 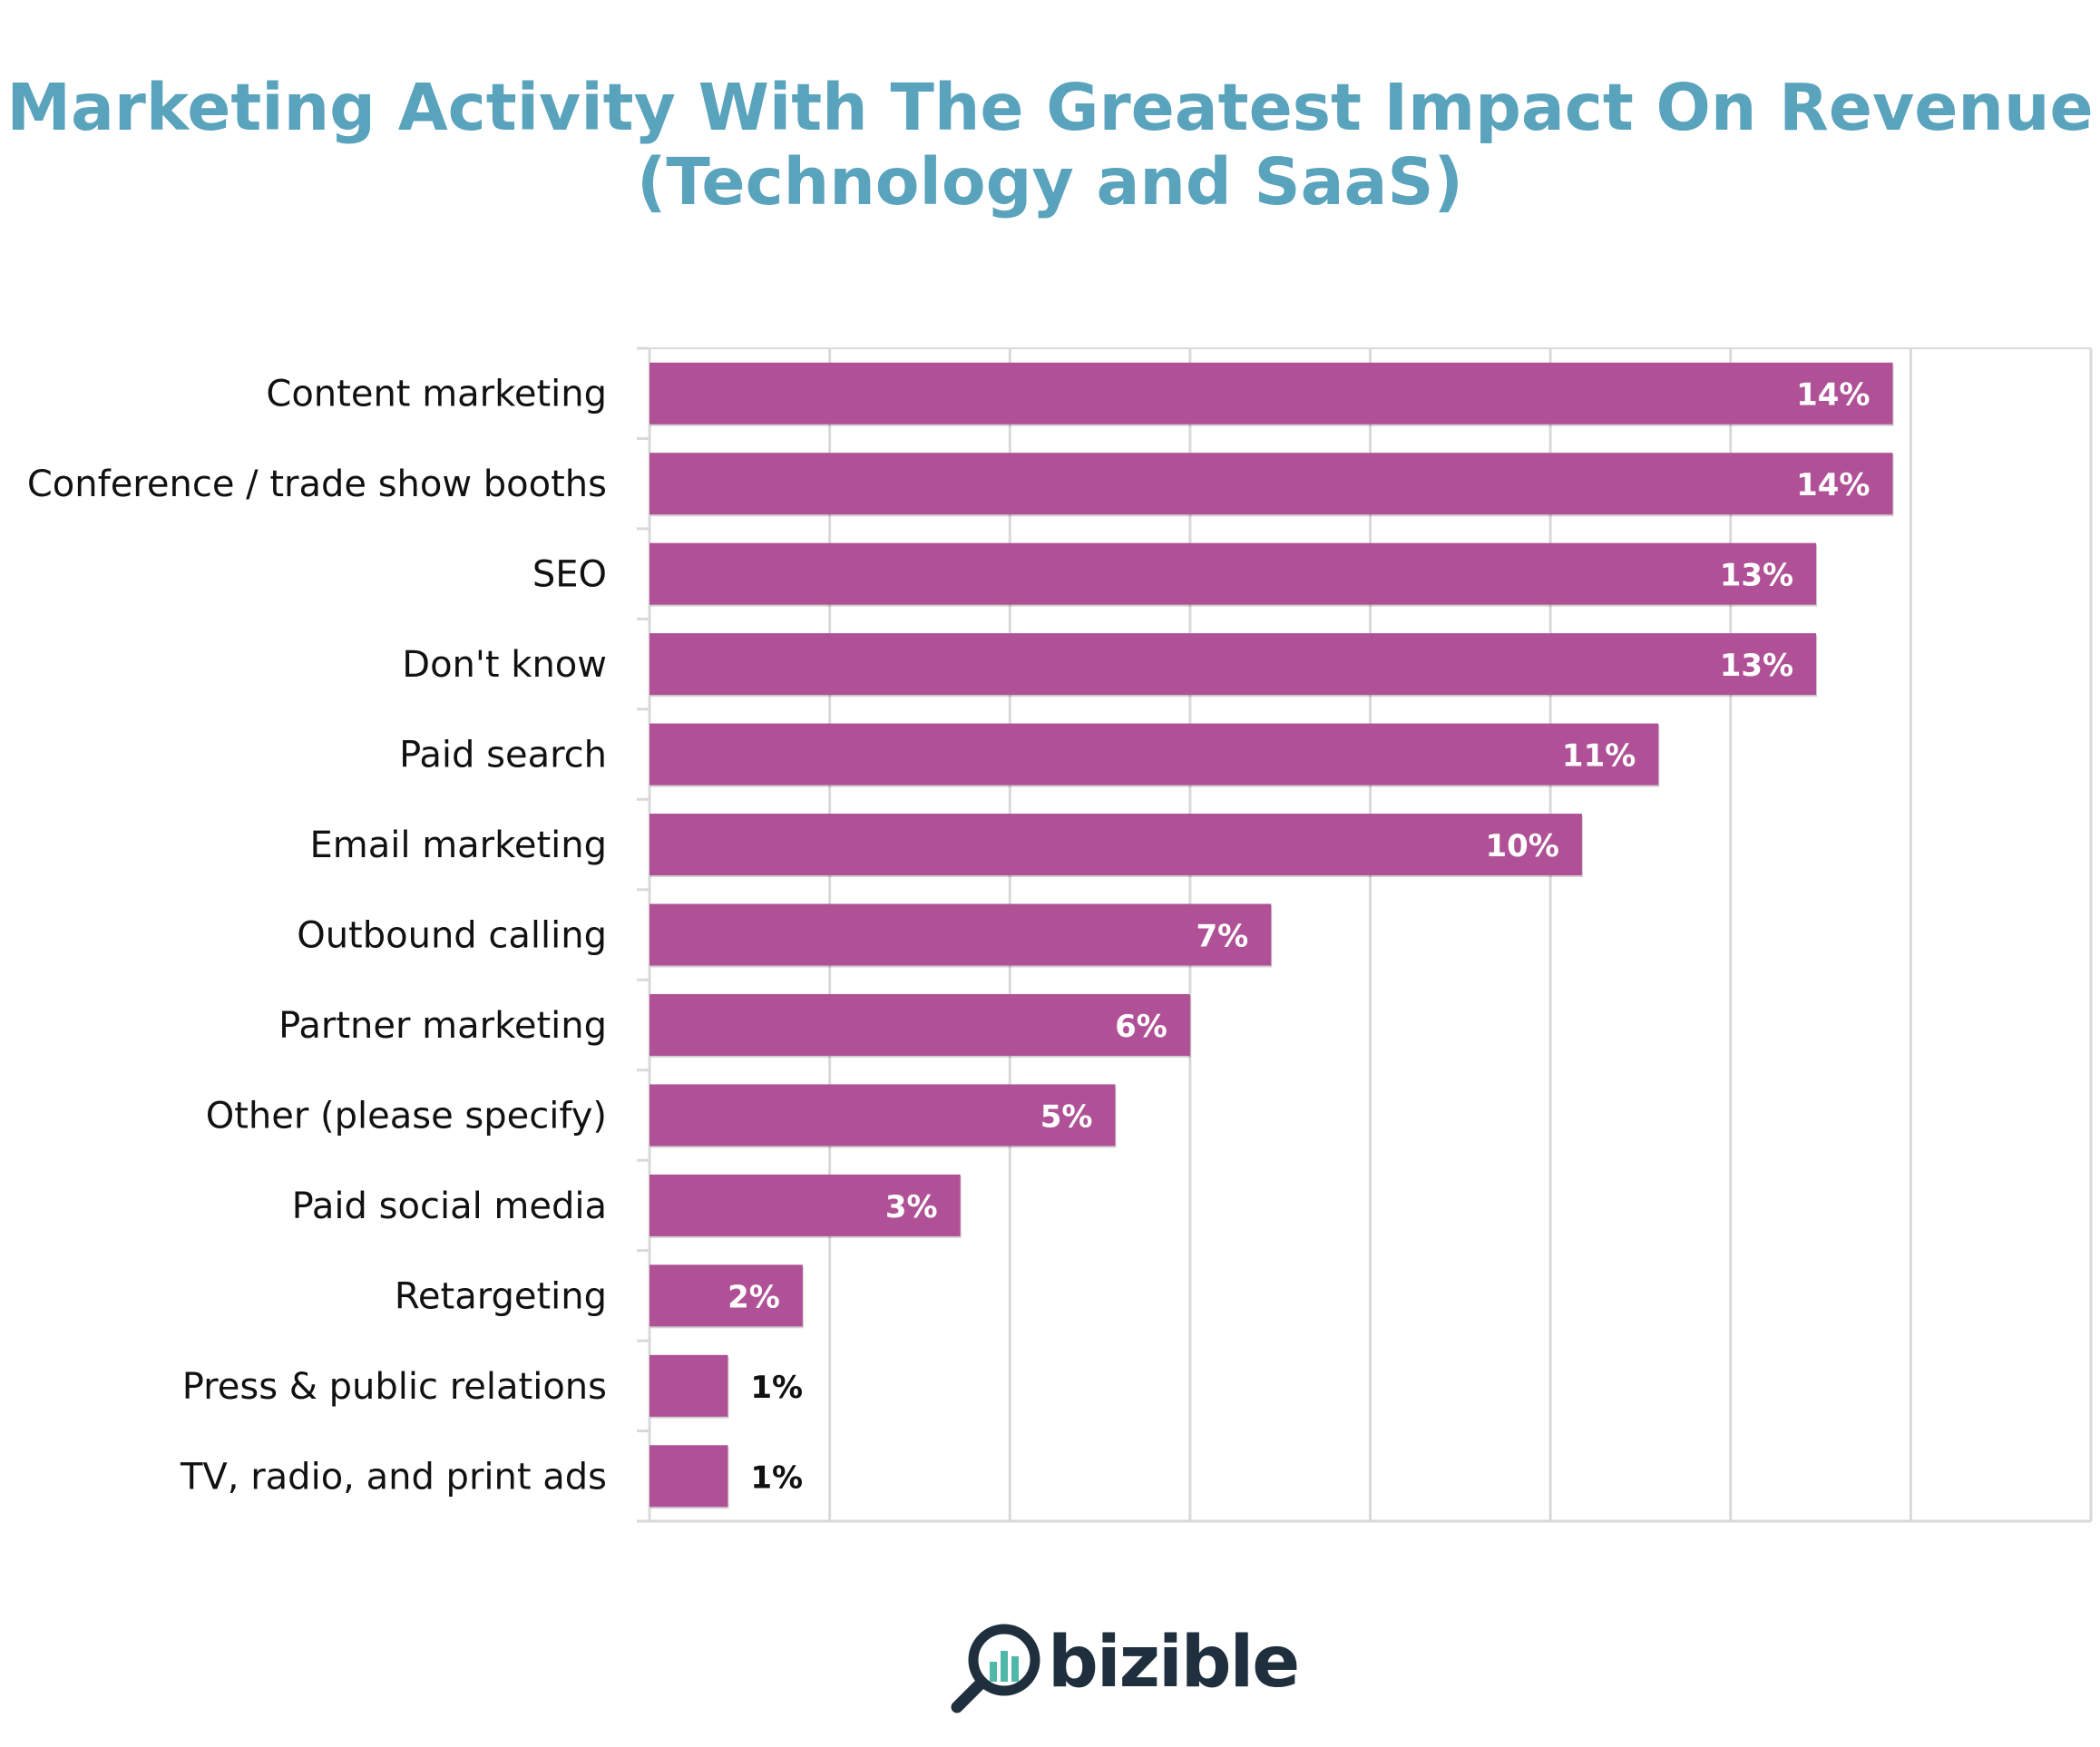 I want to click on category-label: SEO, so click(x=570, y=575).